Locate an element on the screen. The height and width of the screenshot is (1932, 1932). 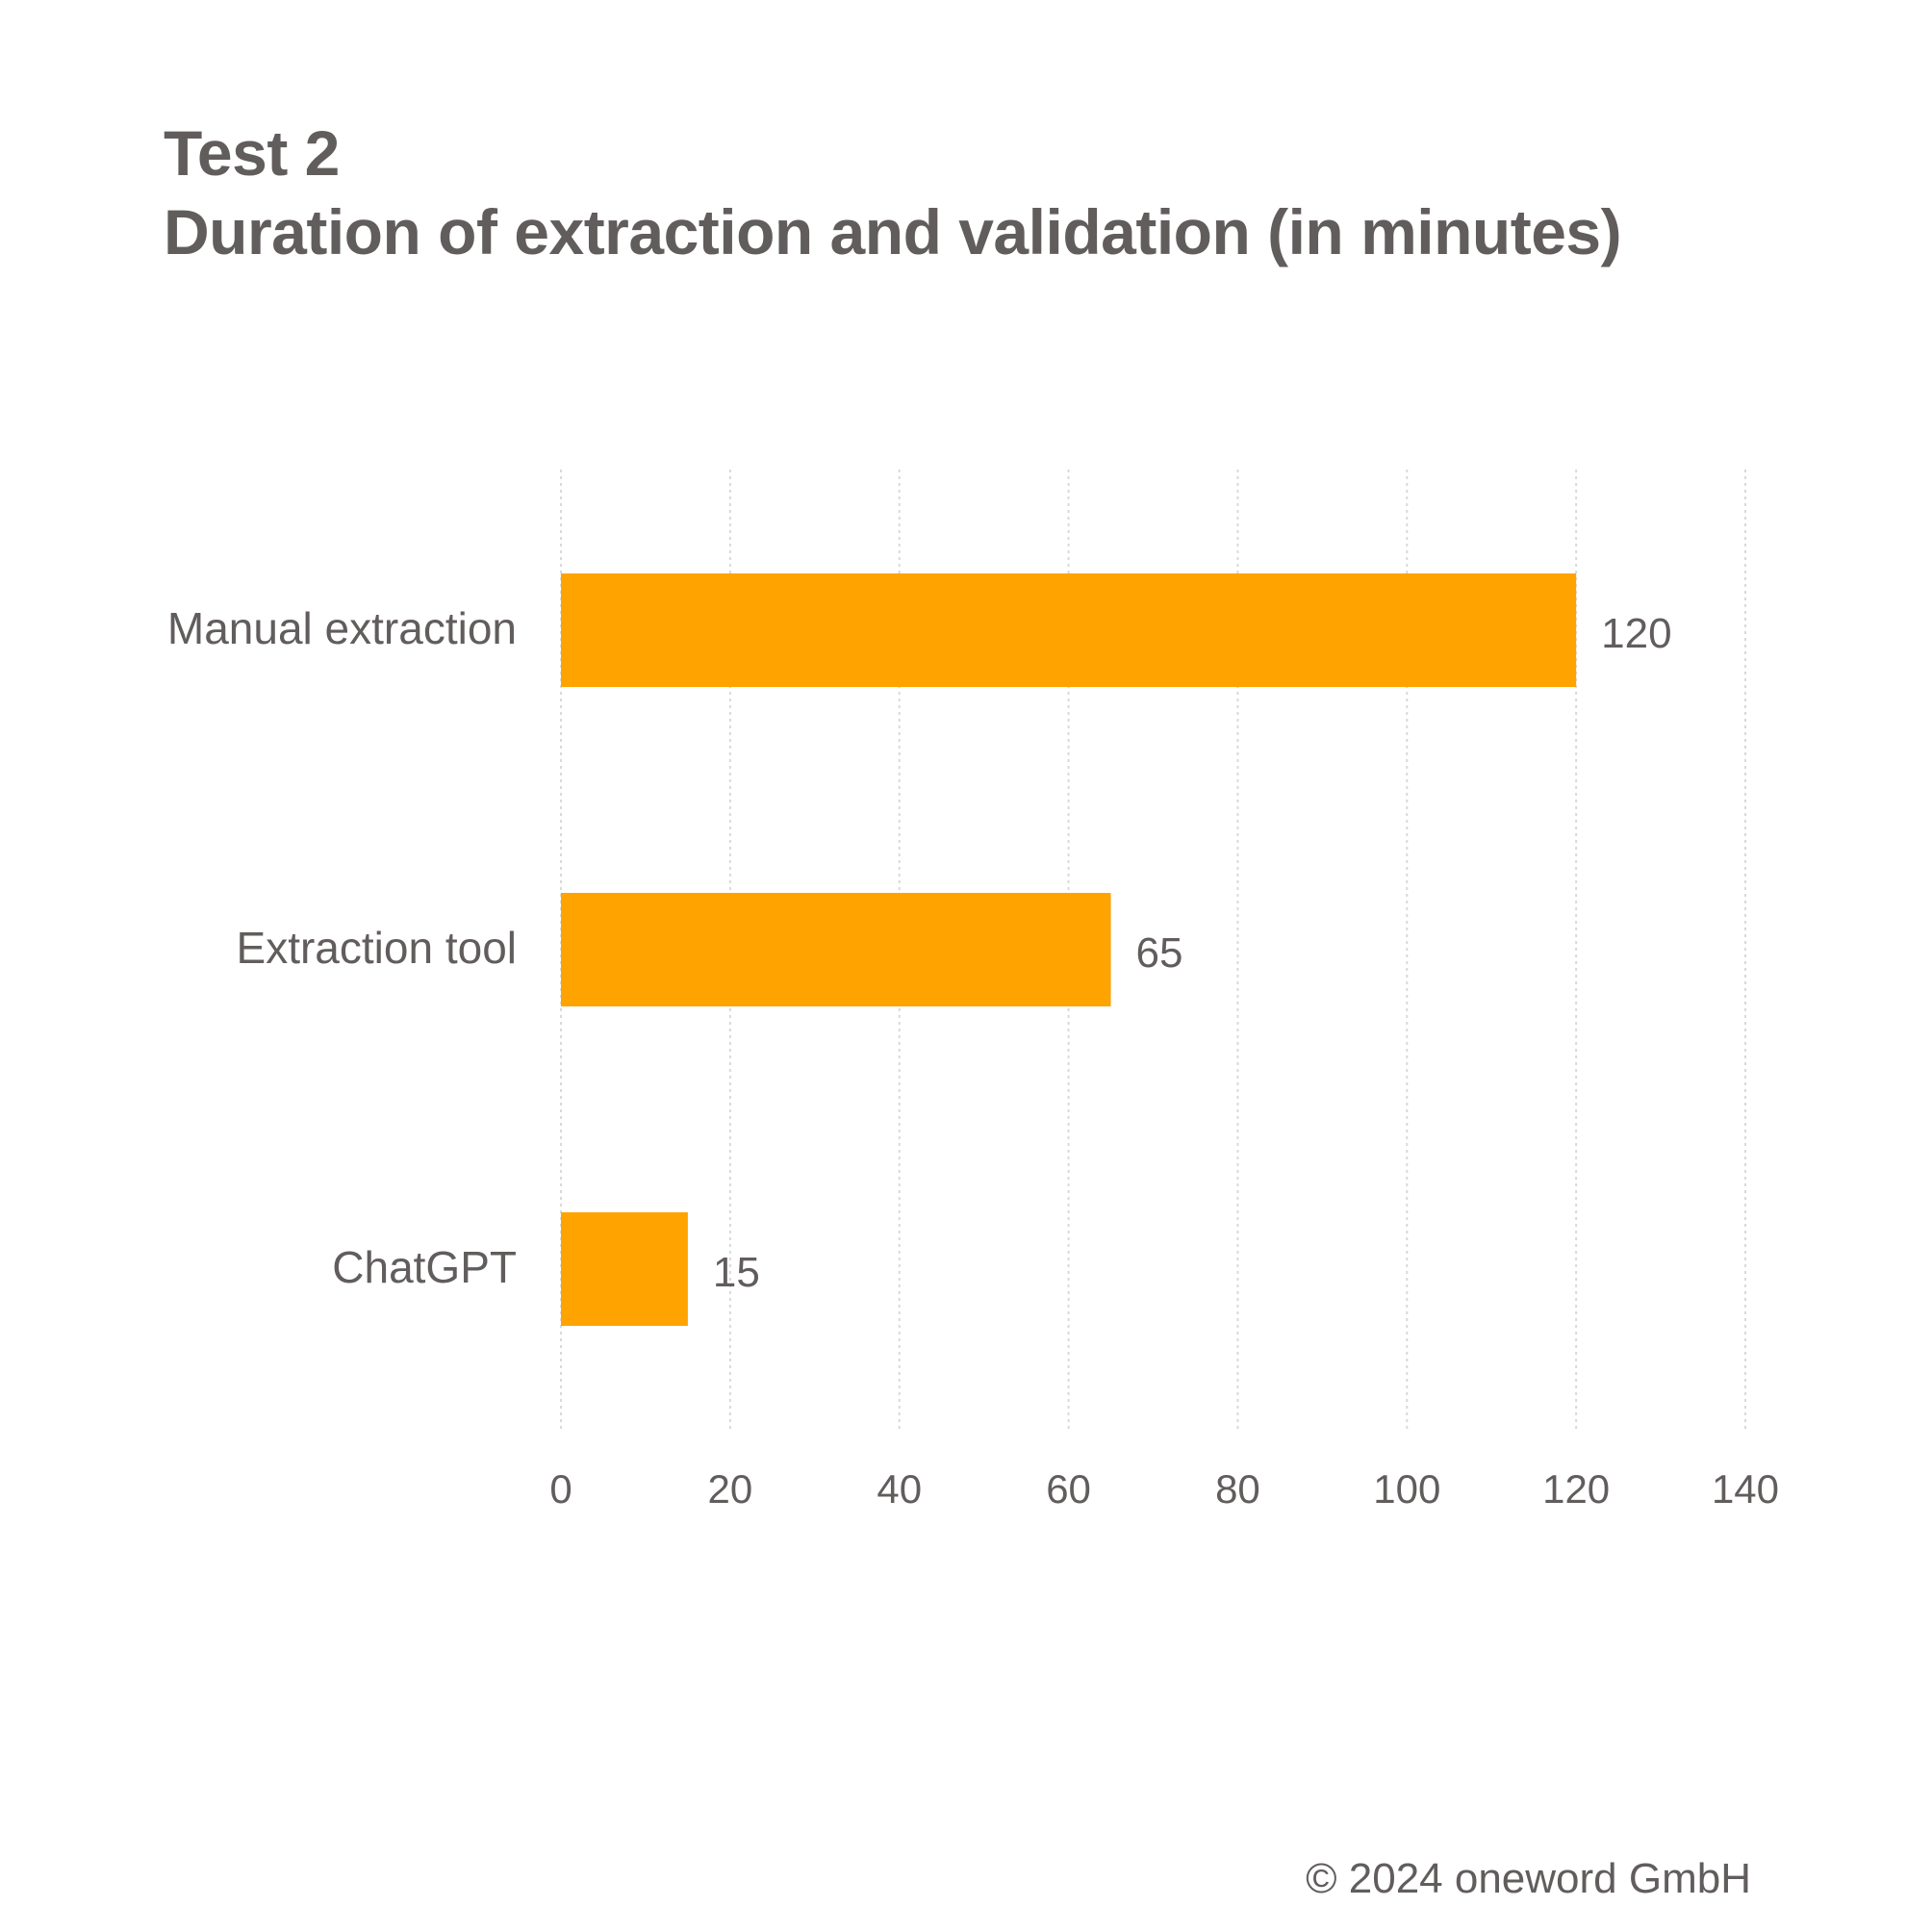
category-labels: Manual extraction Extraction tool ChatGPT is located at coordinates (342, 947).